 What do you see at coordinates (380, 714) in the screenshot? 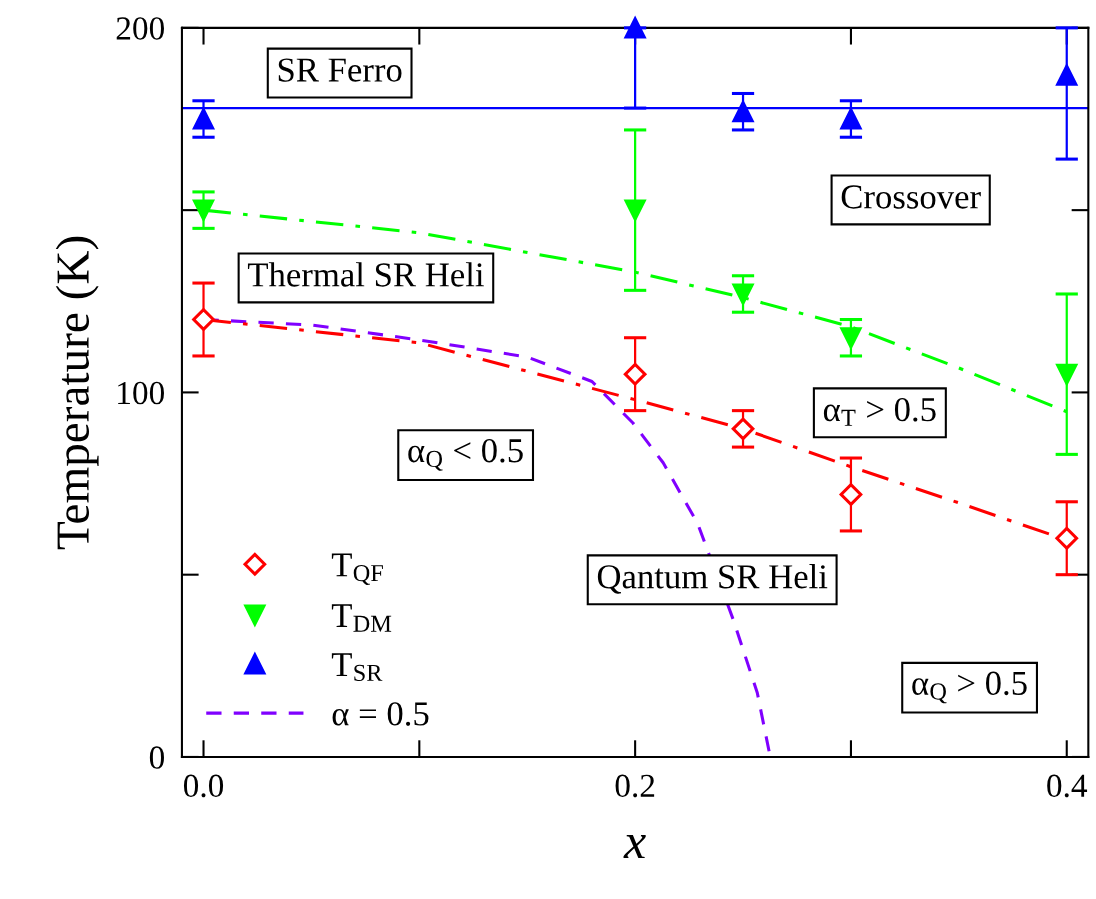
I see `legend-label: α = 0.5` at bounding box center [380, 714].